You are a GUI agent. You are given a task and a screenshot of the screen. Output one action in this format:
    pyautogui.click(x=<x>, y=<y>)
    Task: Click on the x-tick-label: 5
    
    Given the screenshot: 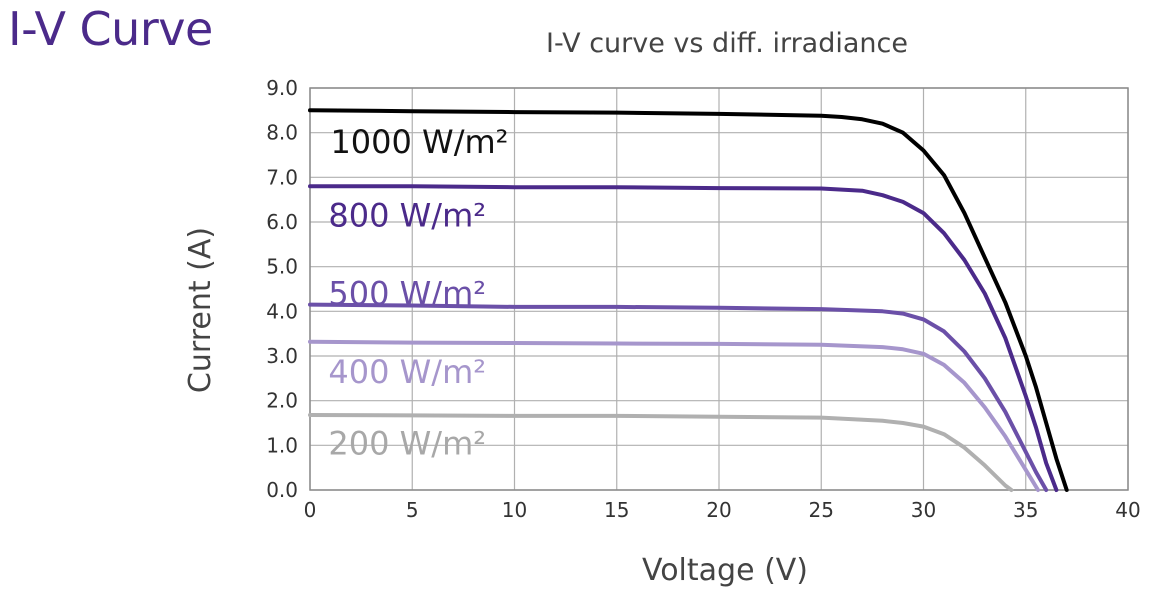 What is the action you would take?
    pyautogui.click(x=412, y=510)
    